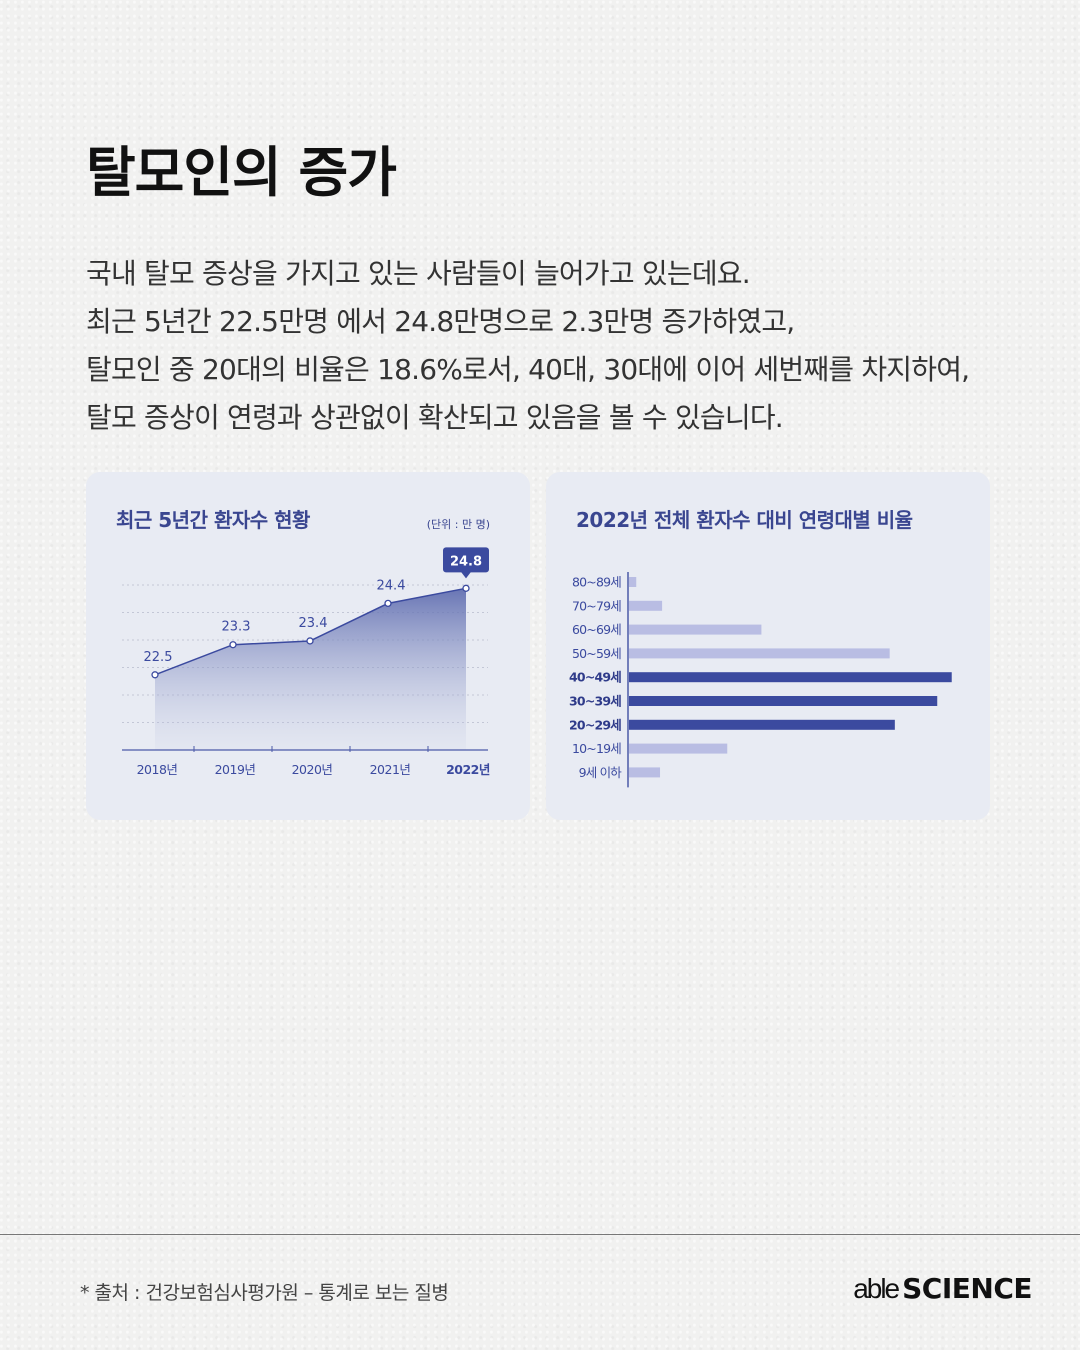 Image resolution: width=1080 pixels, height=1350 pixels. Describe the element at coordinates (236, 627) in the screenshot. I see `data-label: 23.3` at that location.